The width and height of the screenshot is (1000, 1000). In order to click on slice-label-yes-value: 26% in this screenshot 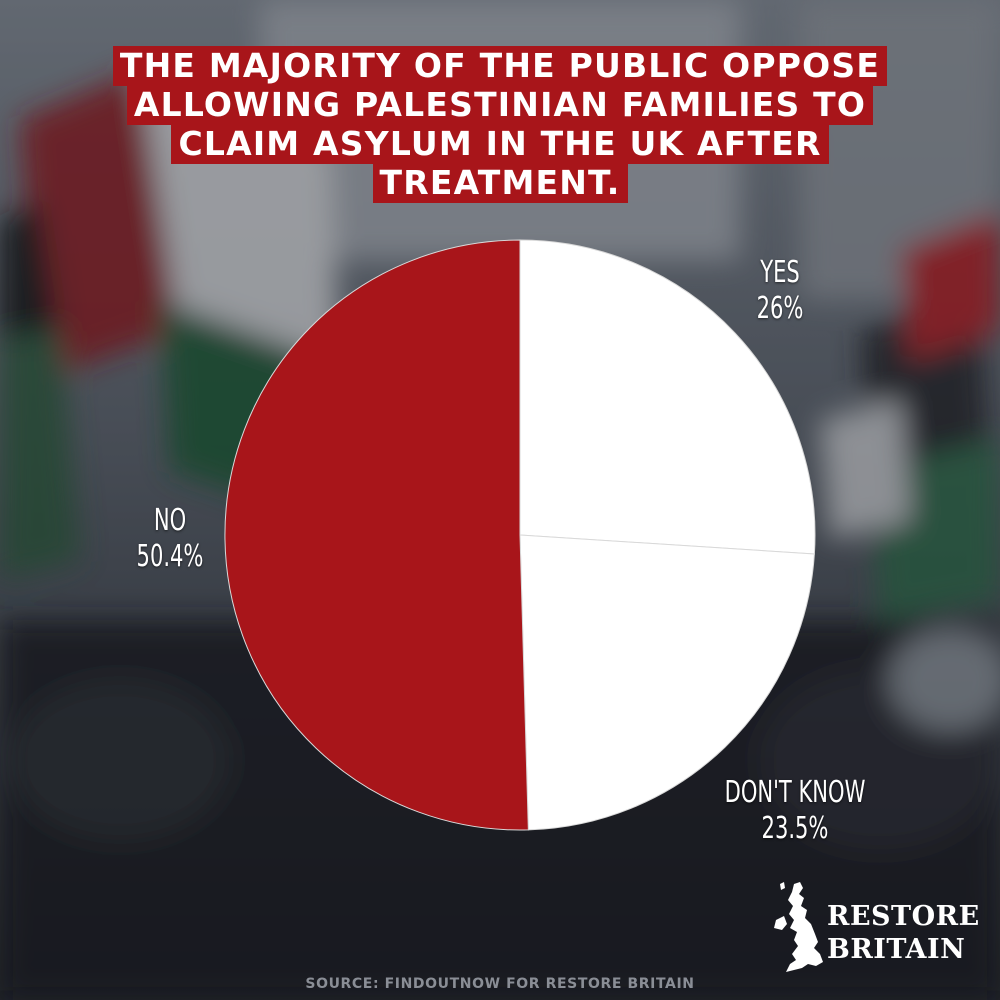, I will do `click(780, 308)`.